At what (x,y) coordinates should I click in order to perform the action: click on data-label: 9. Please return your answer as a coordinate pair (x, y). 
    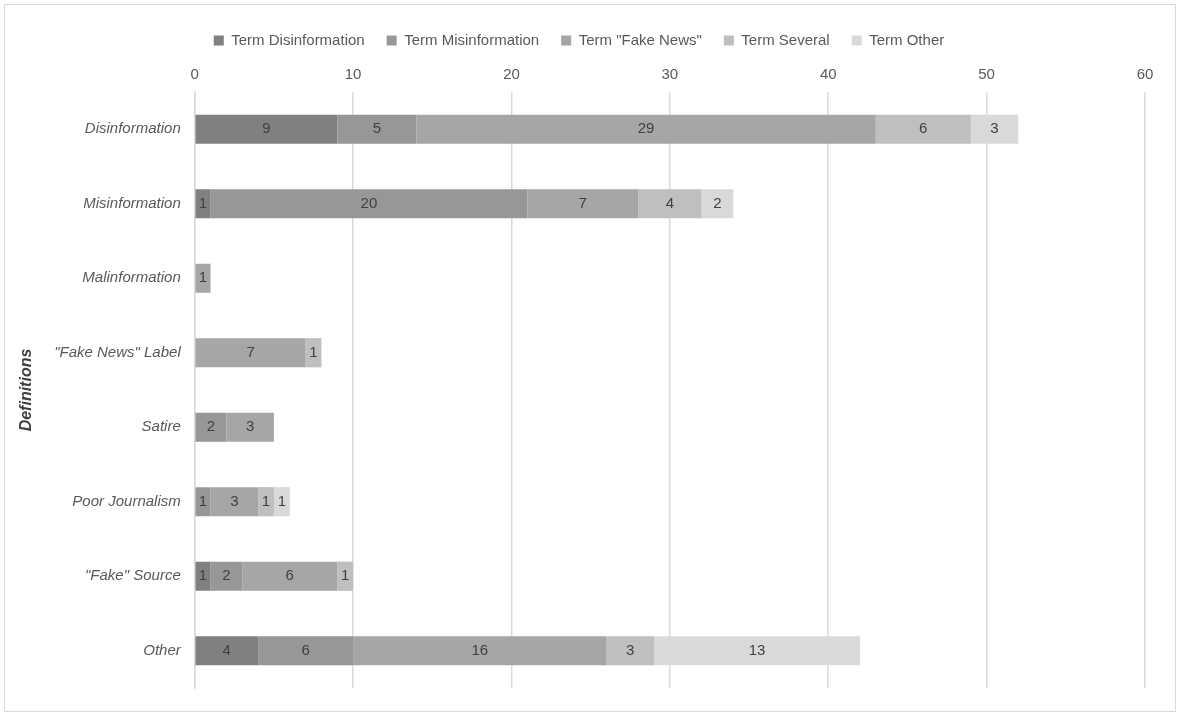
    Looking at the image, I should click on (266, 128).